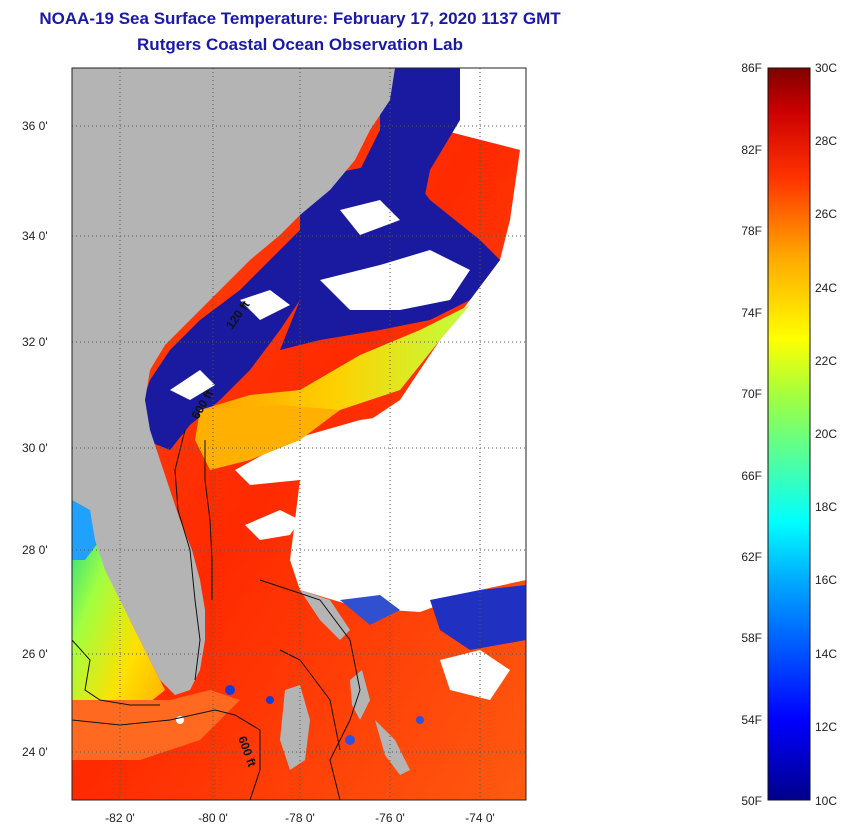  What do you see at coordinates (751, 434) in the screenshot?
I see `fahrenheit-labels: 86F 82F 78F 74F 70F 66F 62F 58F 54F 50F` at bounding box center [751, 434].